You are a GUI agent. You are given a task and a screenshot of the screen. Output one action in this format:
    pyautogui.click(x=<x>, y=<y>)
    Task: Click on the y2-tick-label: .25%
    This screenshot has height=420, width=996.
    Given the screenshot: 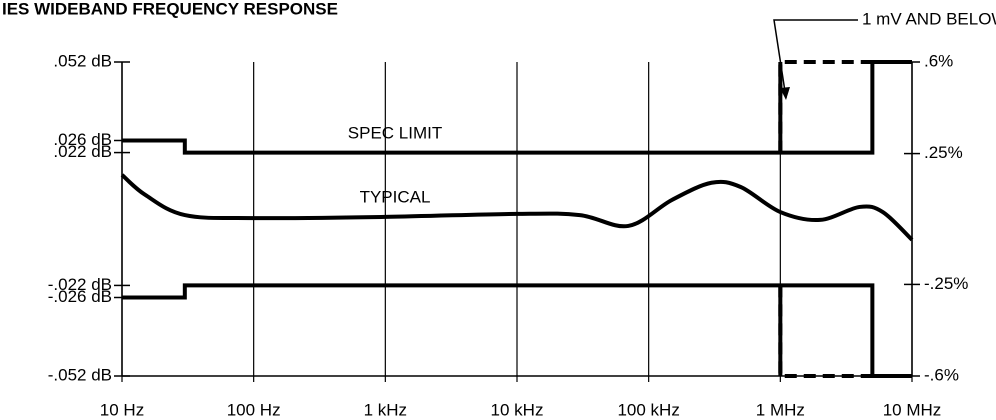 What is the action you would take?
    pyautogui.click(x=943, y=152)
    